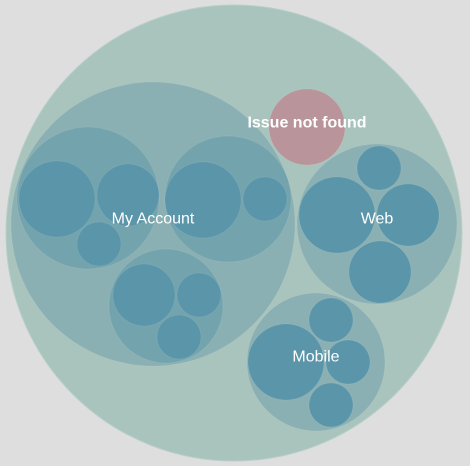 The image size is (470, 466). I want to click on group-bubble-issue-not-found, so click(307, 127).